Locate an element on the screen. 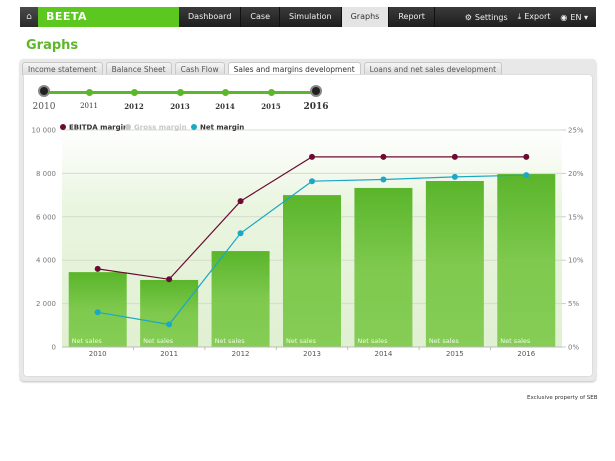 The image size is (615, 461). left-axis-tick: 6 000 is located at coordinates (46, 217).